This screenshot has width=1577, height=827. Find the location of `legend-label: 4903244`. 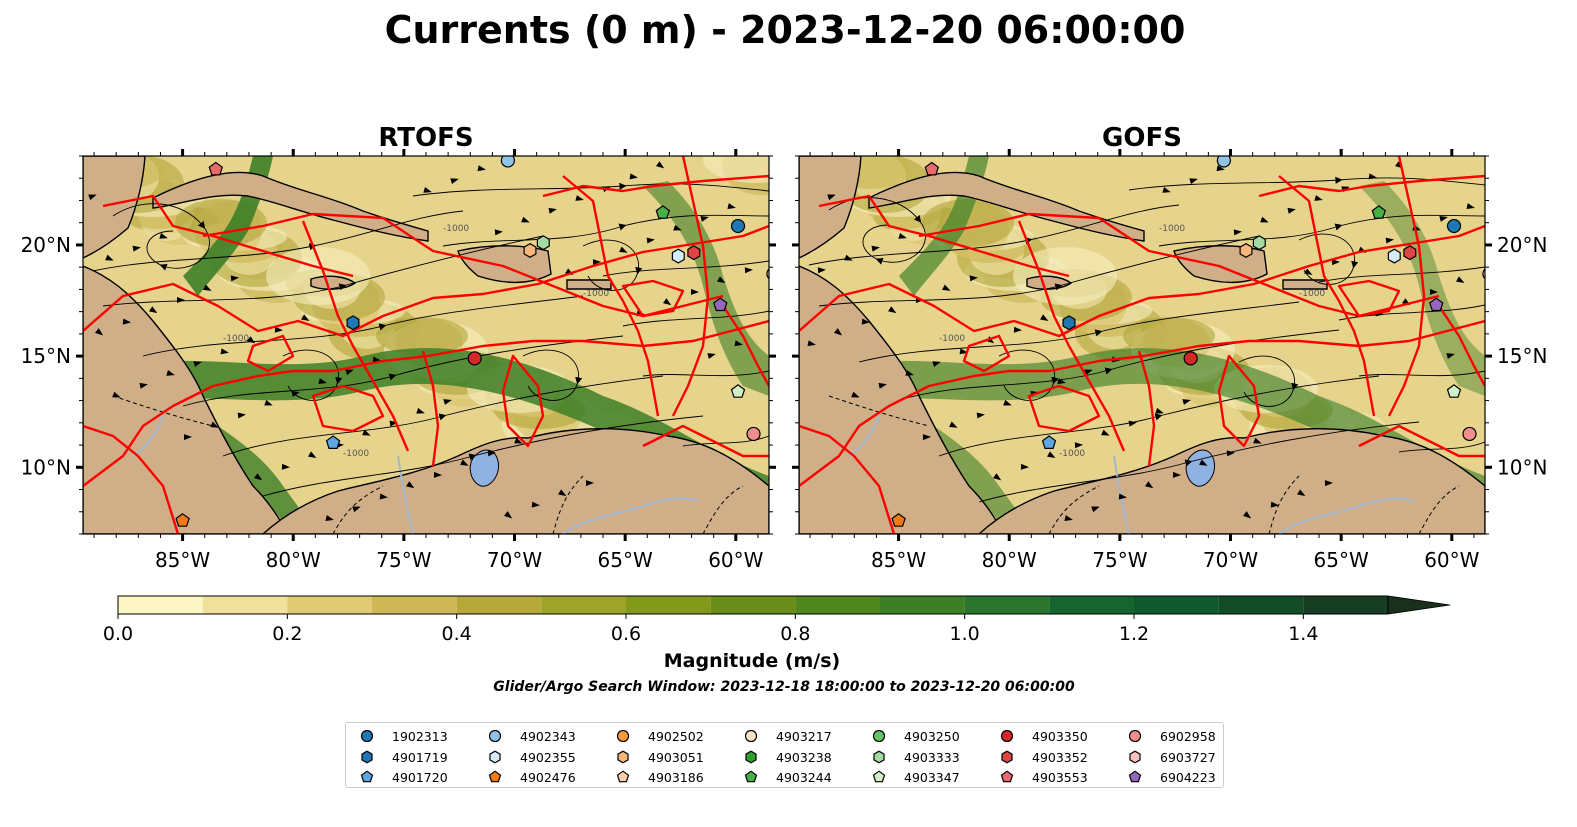

legend-label: 4903244 is located at coordinates (804, 777).